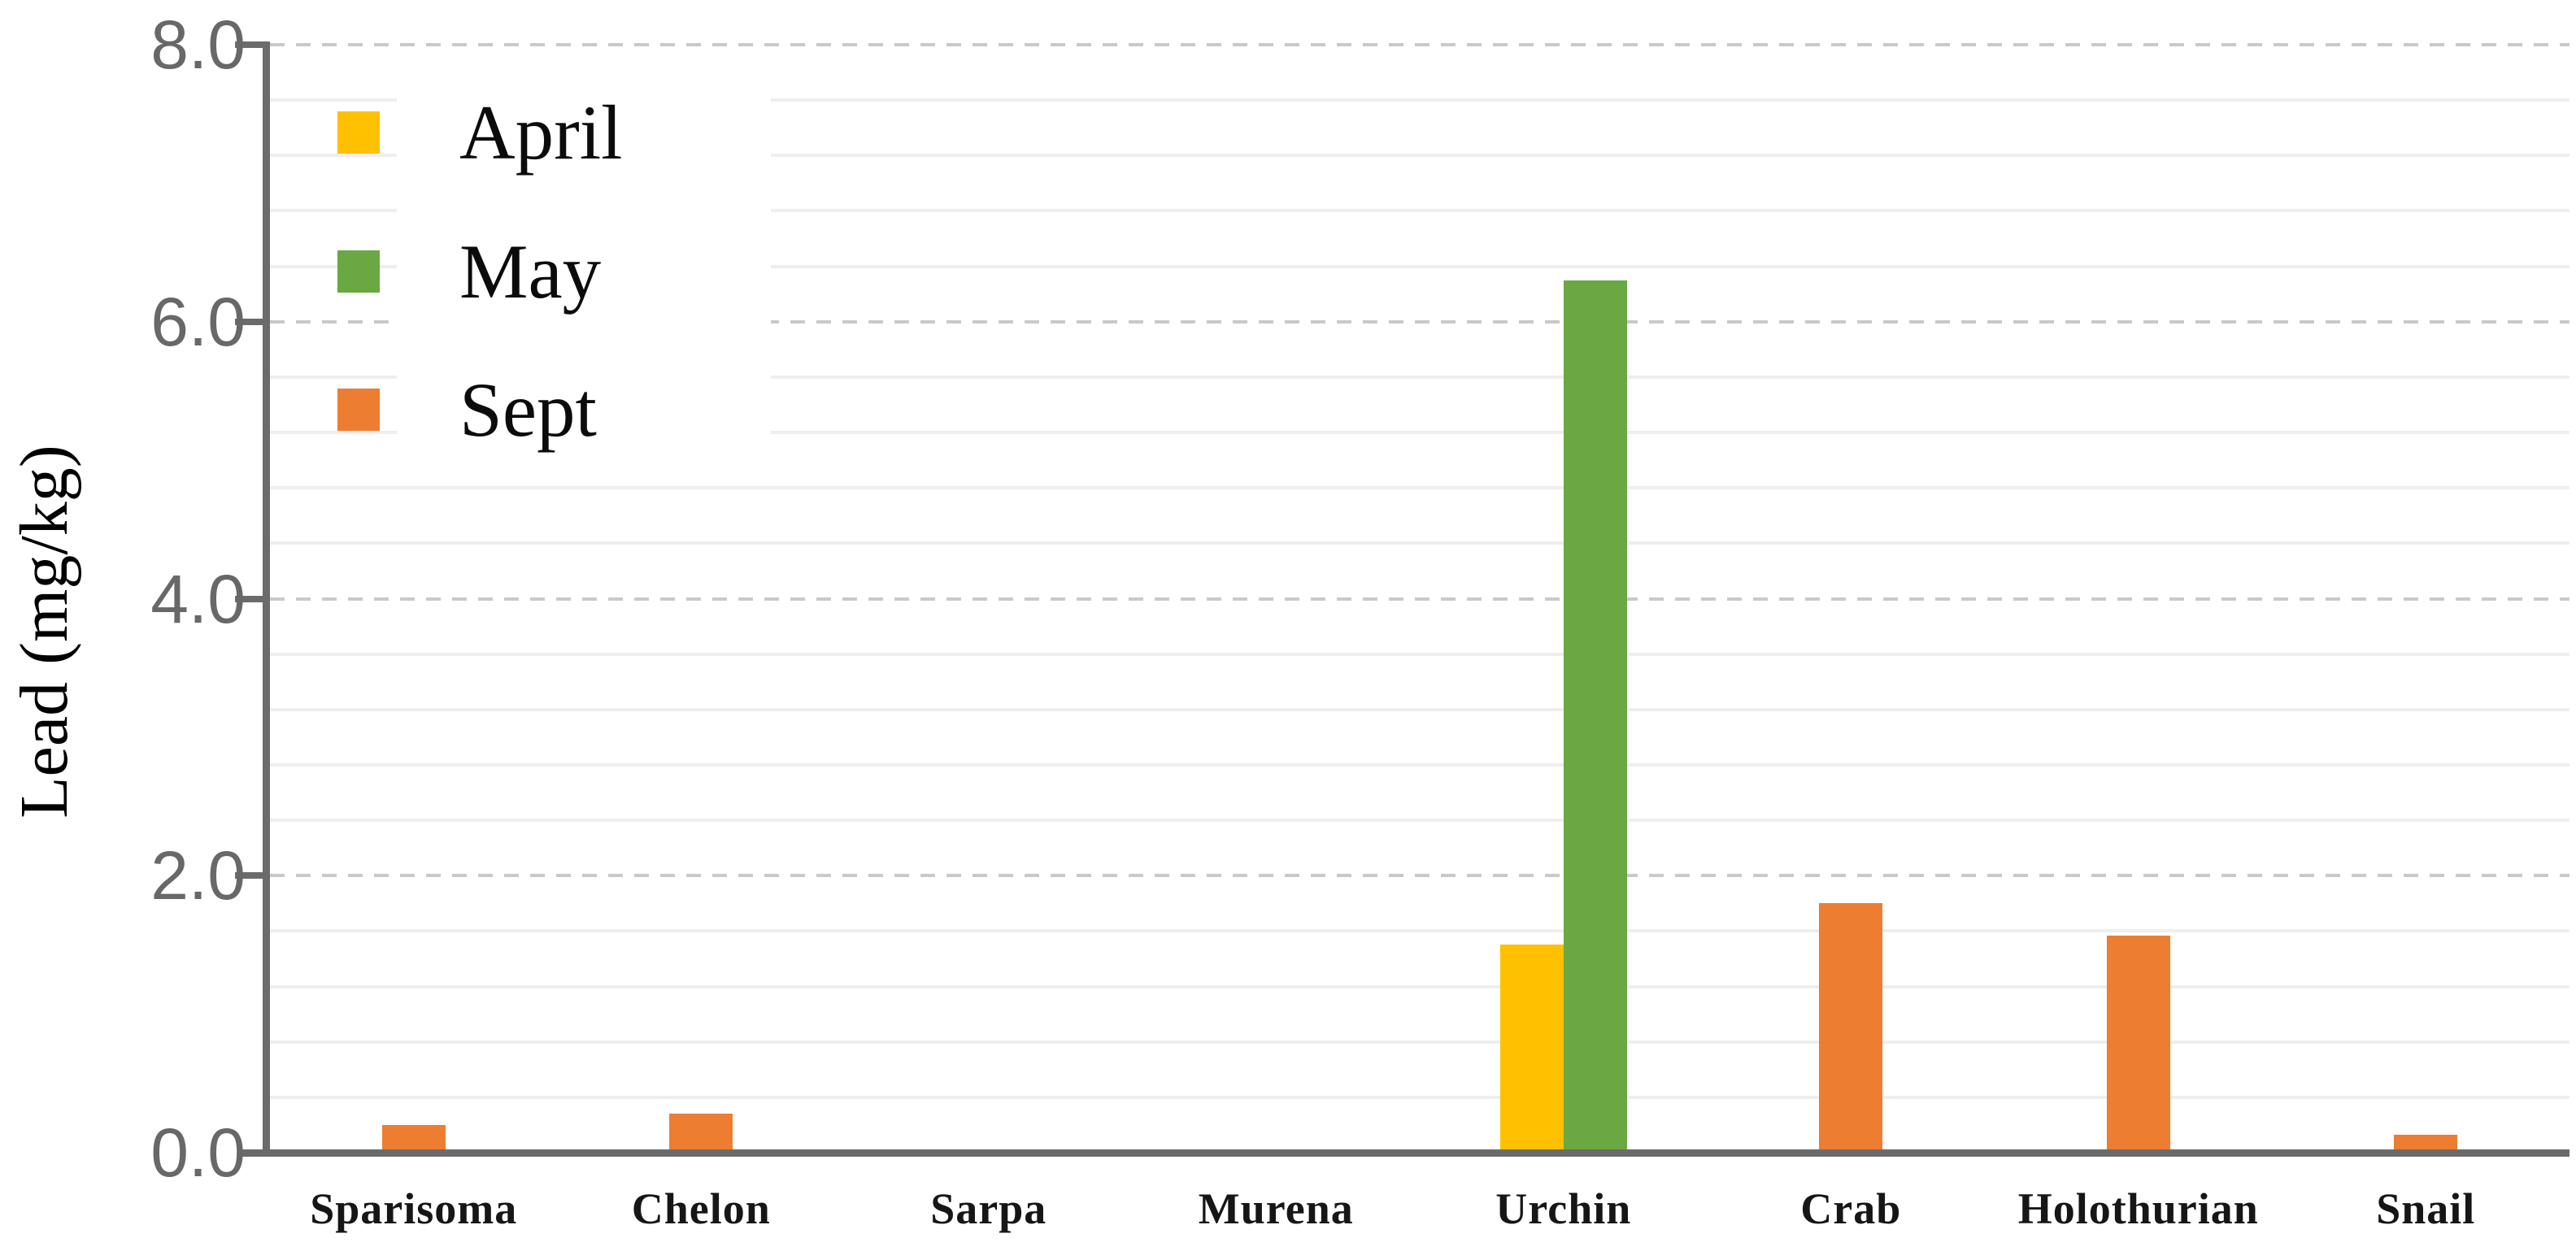 Image resolution: width=2576 pixels, height=1251 pixels. What do you see at coordinates (1563, 1208) in the screenshot?
I see `x-axis-label-urchin: Urchin` at bounding box center [1563, 1208].